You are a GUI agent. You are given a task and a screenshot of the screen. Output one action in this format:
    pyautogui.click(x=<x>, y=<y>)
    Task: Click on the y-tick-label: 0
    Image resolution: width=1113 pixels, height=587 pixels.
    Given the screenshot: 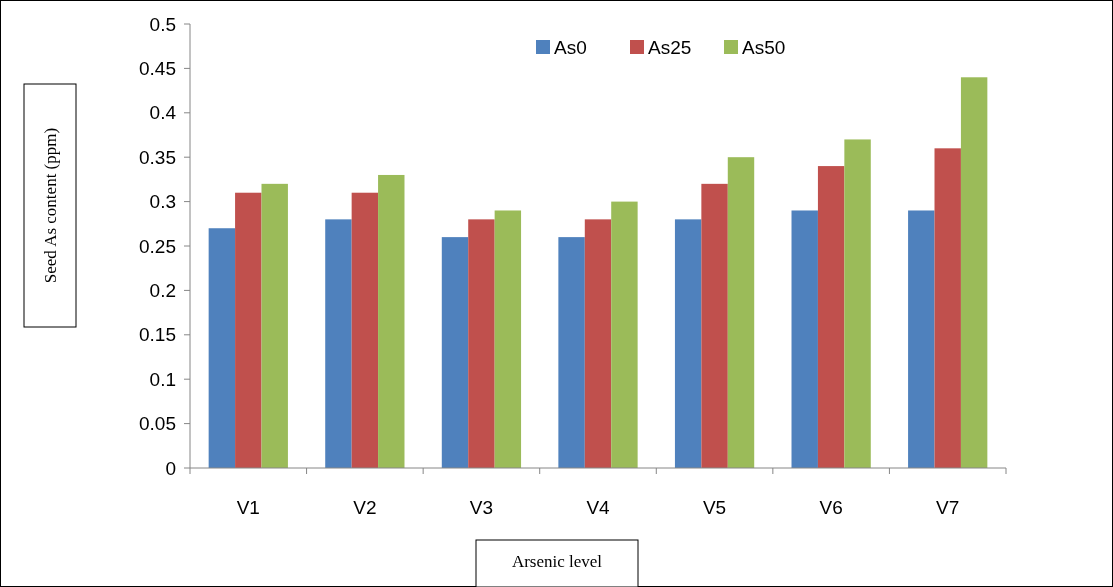 What is the action you would take?
    pyautogui.click(x=170, y=468)
    